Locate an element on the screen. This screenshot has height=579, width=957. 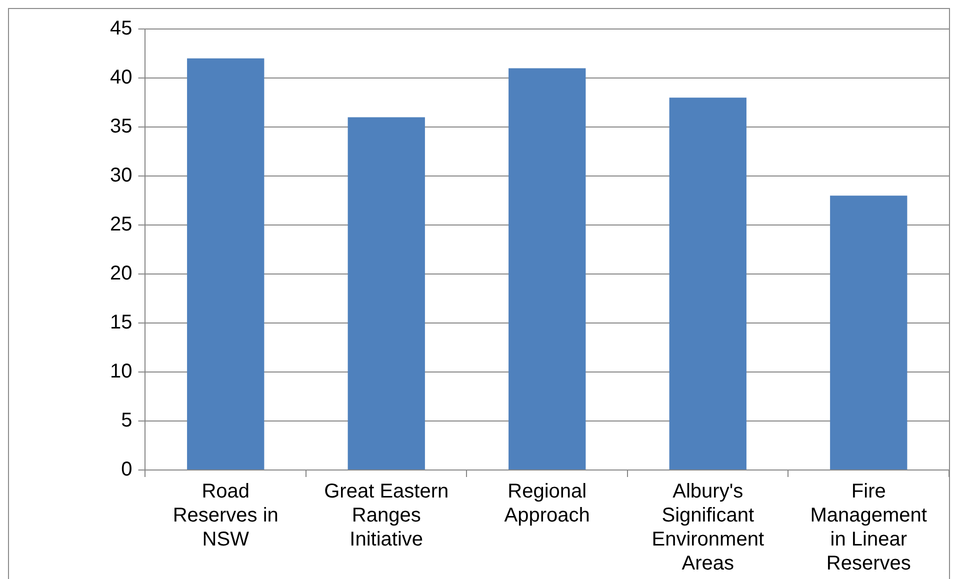
y-tick-label: 15 is located at coordinates (121, 323).